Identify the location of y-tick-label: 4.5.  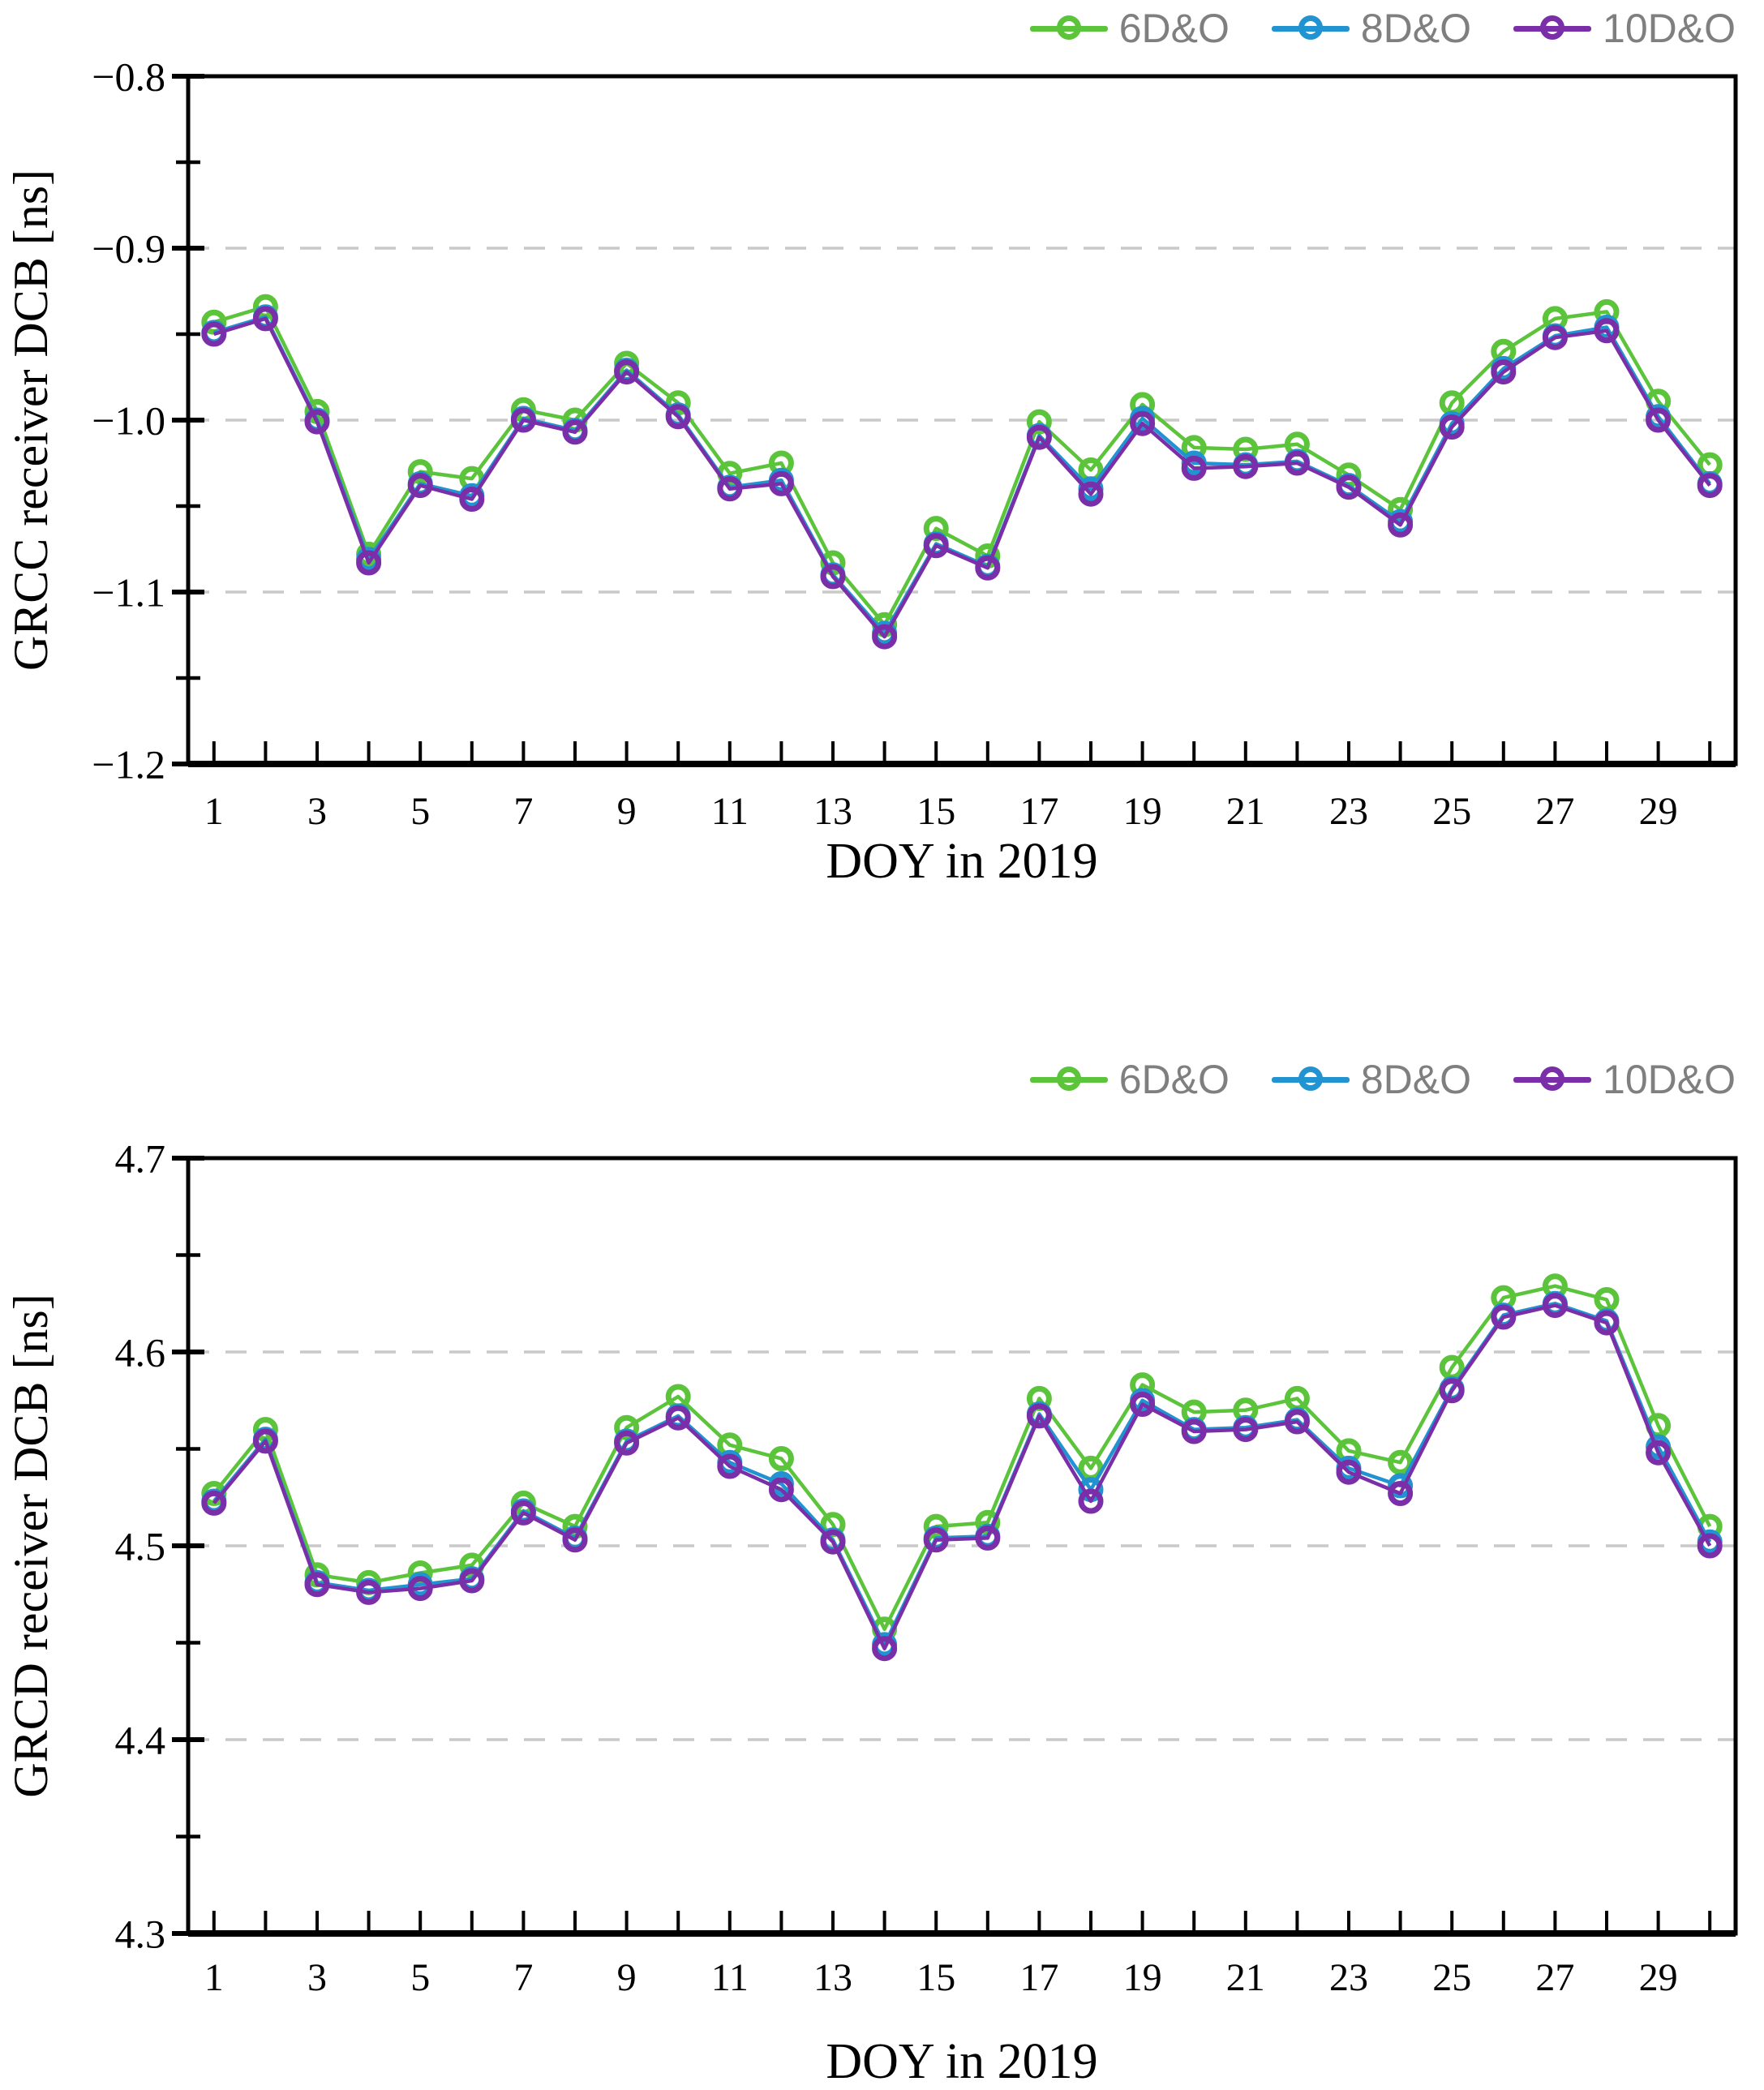
(140, 1546).